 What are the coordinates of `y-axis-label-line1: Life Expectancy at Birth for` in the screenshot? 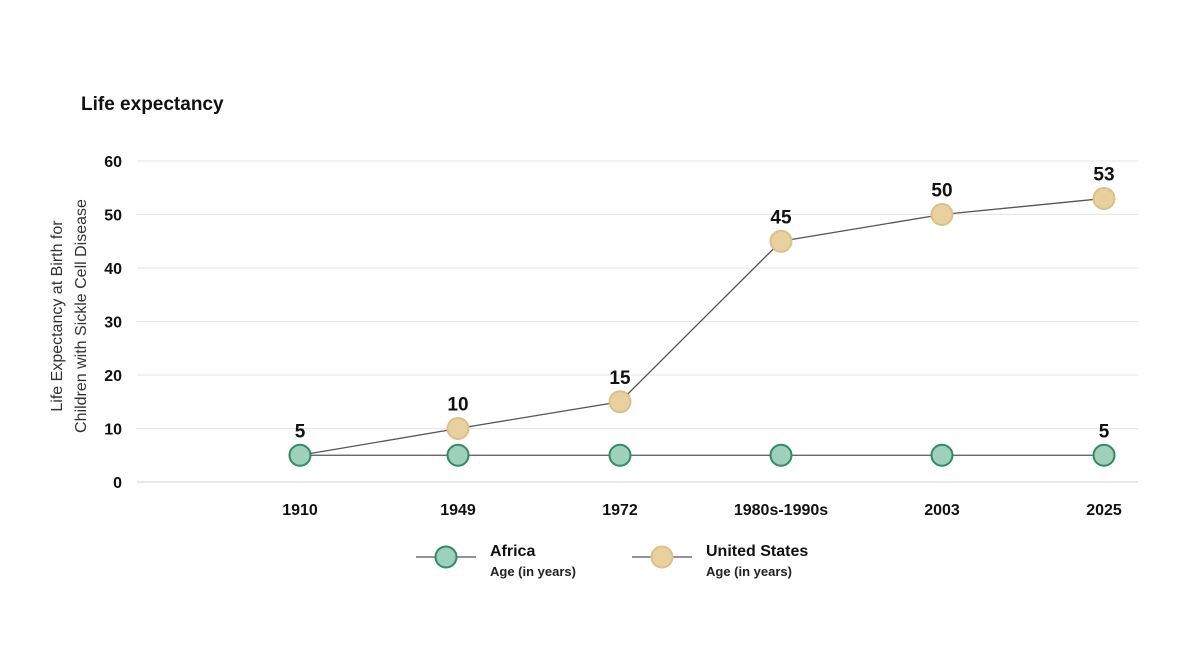 It's located at (57, 316).